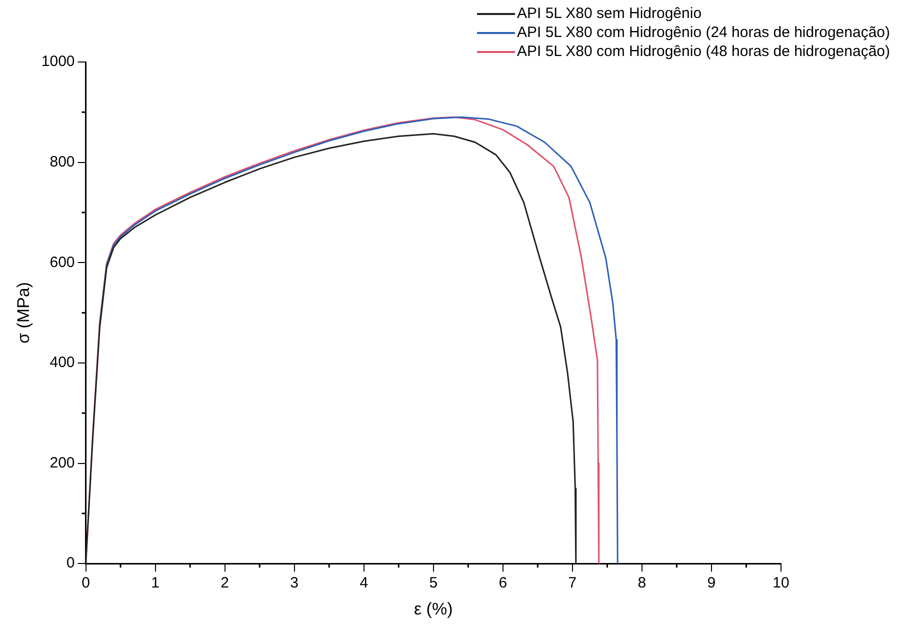 The image size is (906, 629). Describe the element at coordinates (711, 583) in the screenshot. I see `x-tick-label: 9` at that location.